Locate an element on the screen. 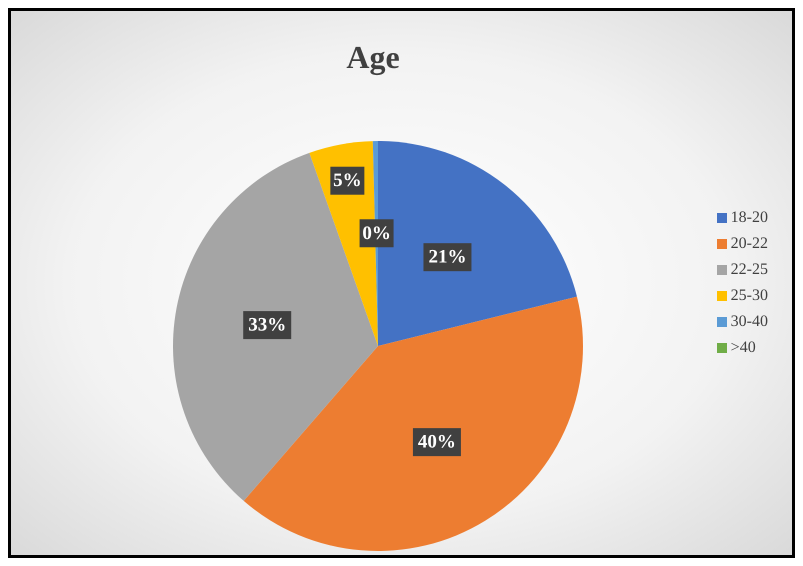 This screenshot has width=803, height=566. data-label: 0% is located at coordinates (376, 233).